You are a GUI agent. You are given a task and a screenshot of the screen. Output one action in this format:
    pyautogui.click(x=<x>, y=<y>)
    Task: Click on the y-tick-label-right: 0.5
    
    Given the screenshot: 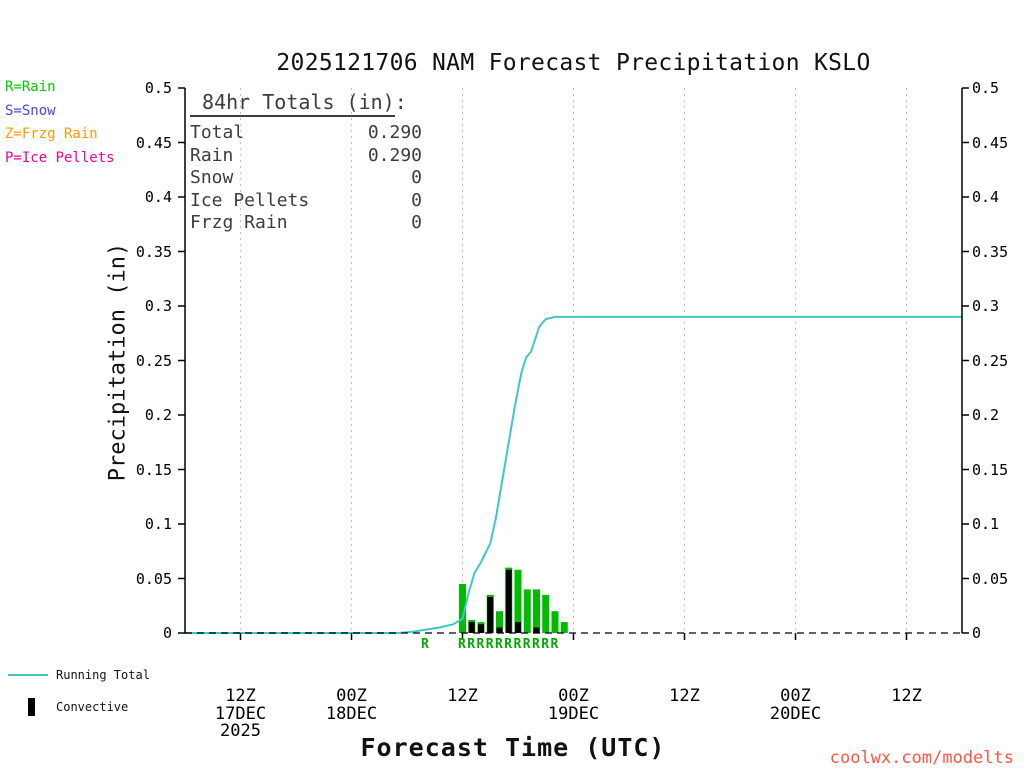 What is the action you would take?
    pyautogui.click(x=986, y=88)
    